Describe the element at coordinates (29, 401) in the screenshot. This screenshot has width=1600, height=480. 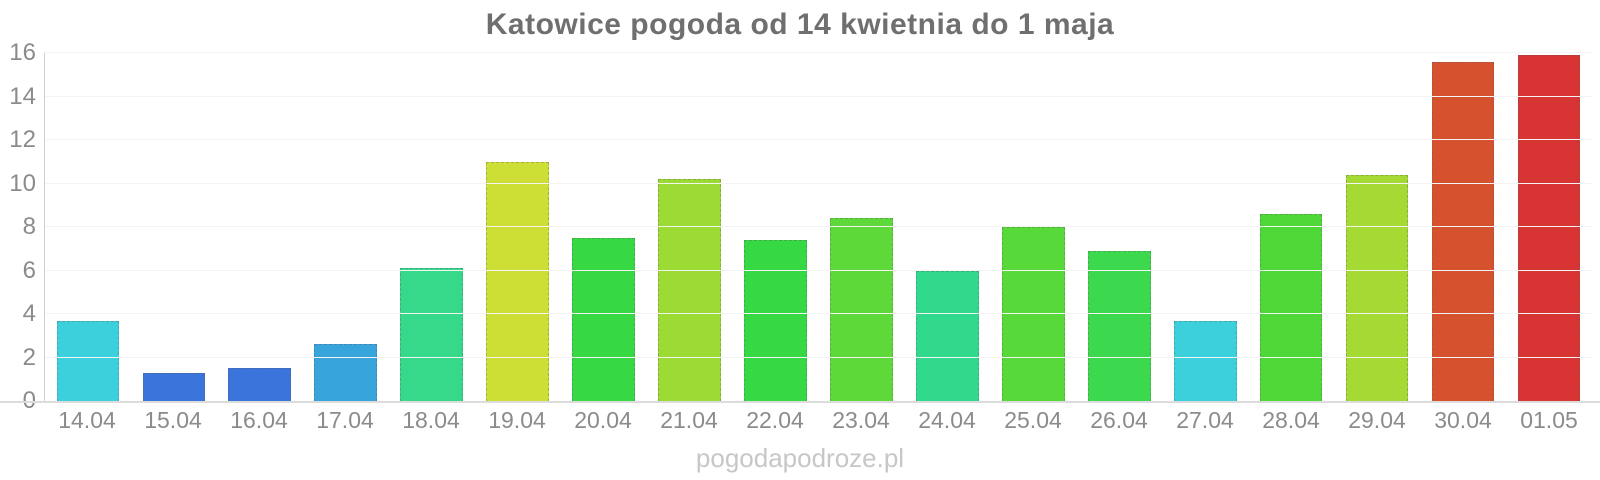
I see `y-tick-label-0: 0` at that location.